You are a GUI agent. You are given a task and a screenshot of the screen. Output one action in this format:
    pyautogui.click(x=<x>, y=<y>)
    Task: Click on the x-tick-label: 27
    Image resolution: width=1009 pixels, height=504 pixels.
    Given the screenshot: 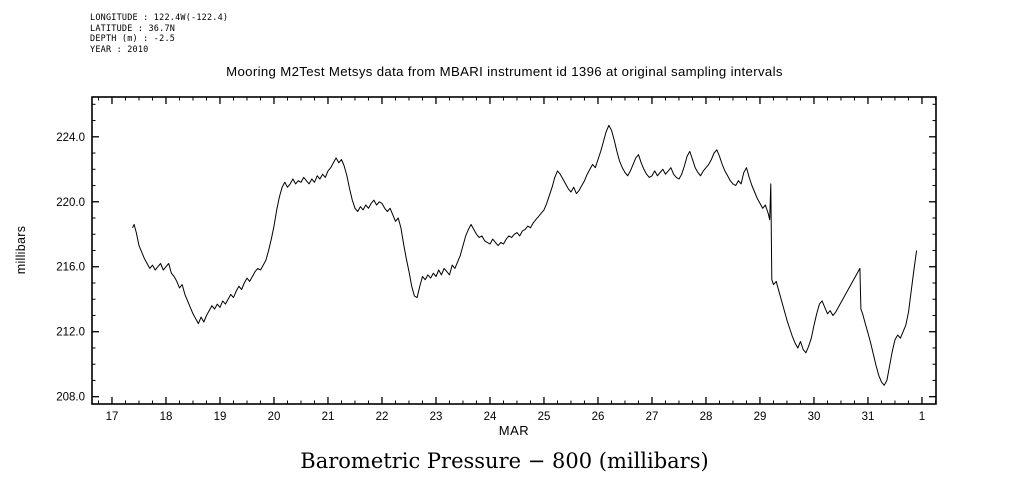 What is the action you would take?
    pyautogui.click(x=652, y=417)
    